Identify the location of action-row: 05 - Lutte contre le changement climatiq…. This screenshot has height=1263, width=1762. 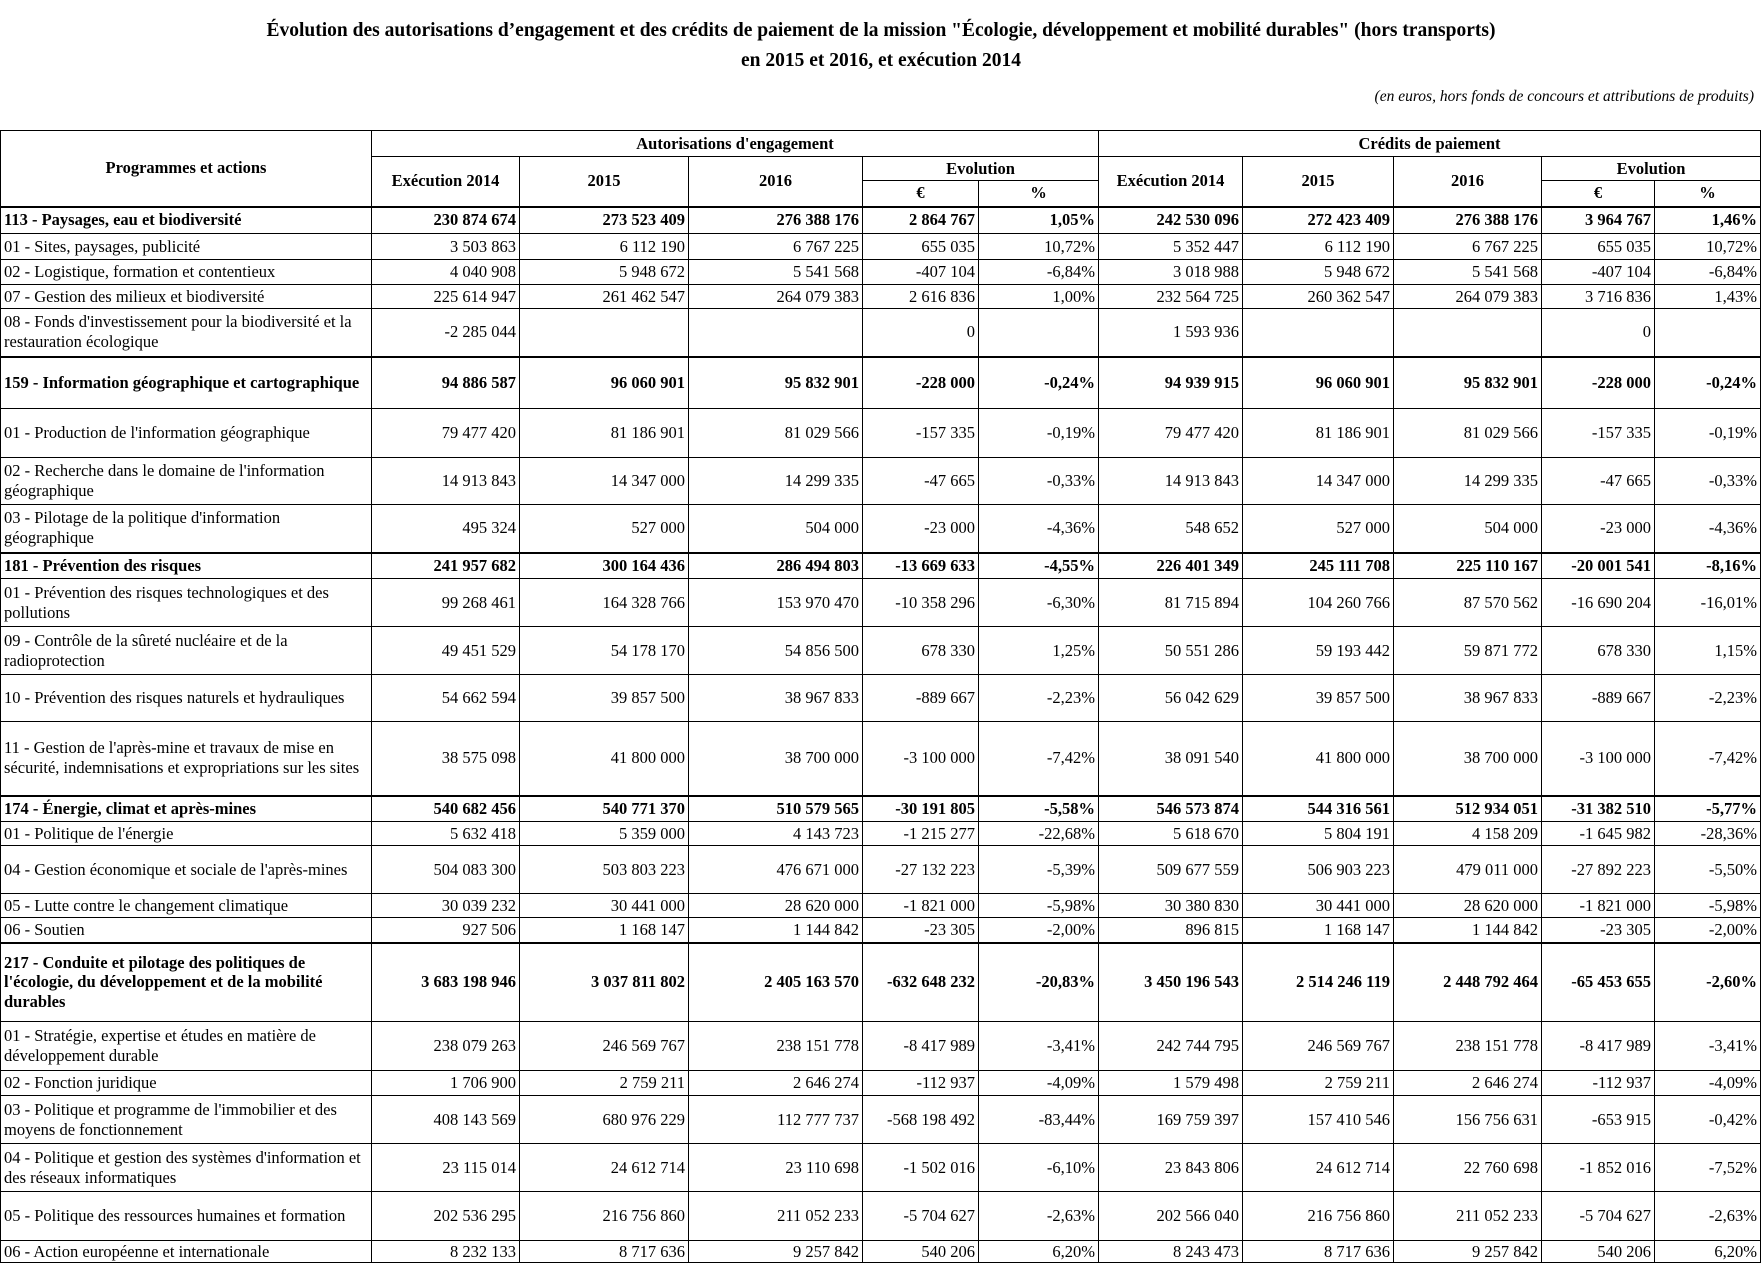
(881, 905).